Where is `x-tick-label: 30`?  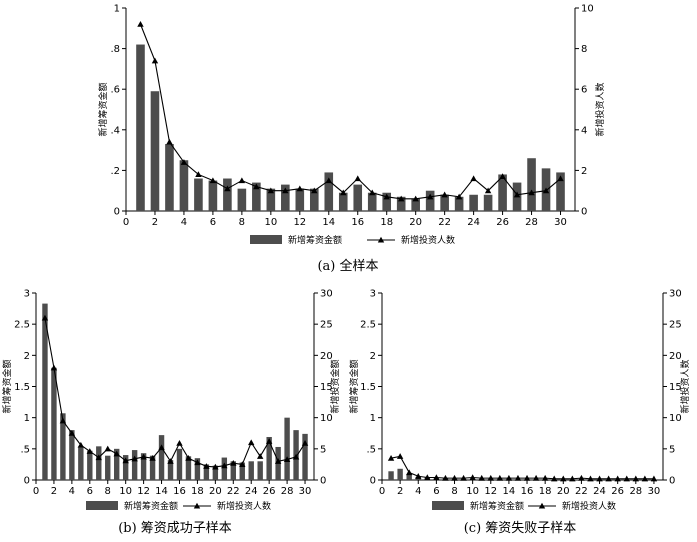
x-tick-label: 30 is located at coordinates (654, 491).